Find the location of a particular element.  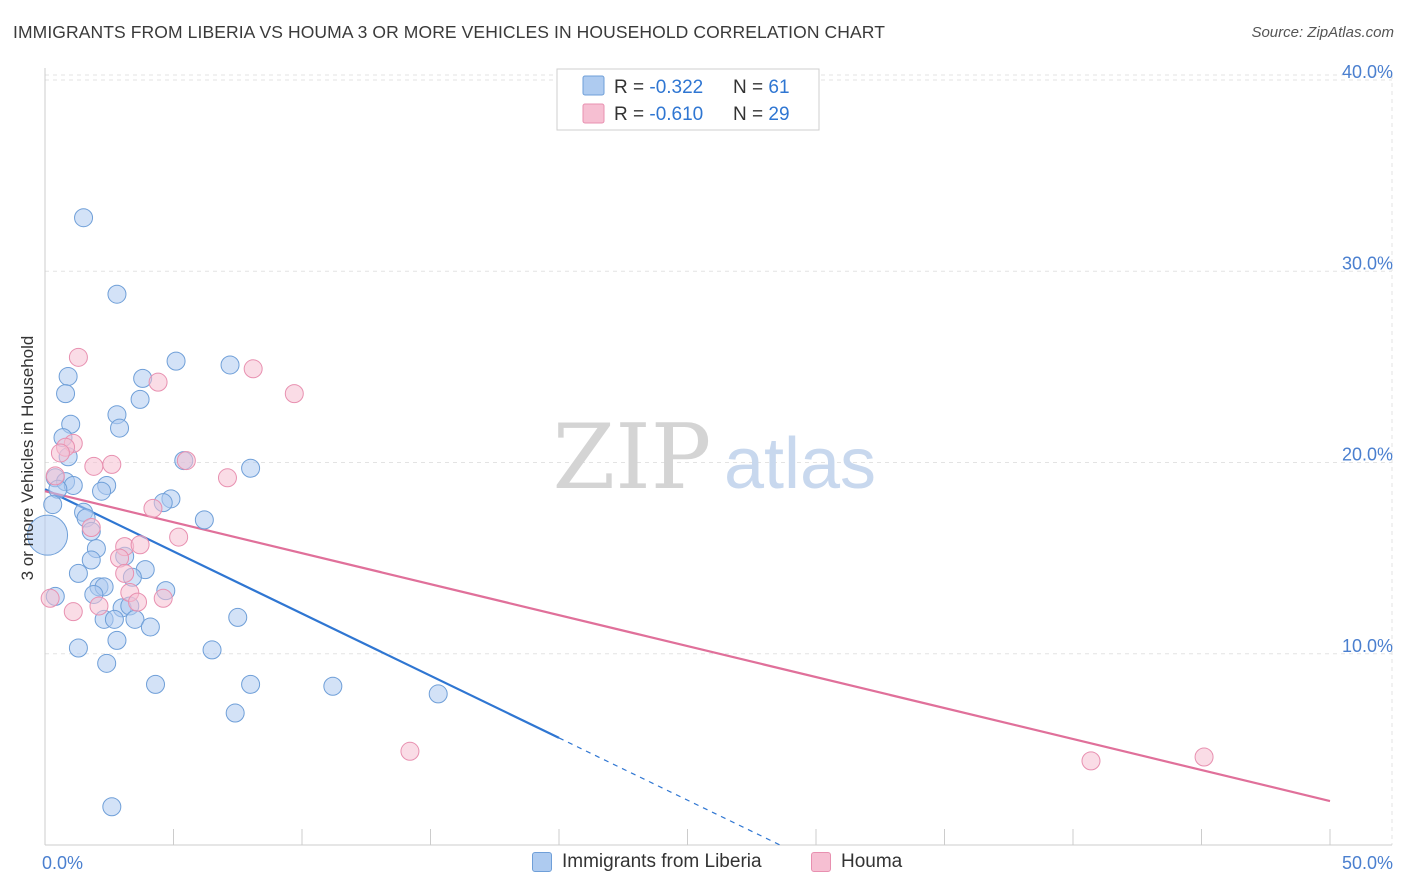

x-tick-label-max: 50.0% is located at coordinates (1367, 863).